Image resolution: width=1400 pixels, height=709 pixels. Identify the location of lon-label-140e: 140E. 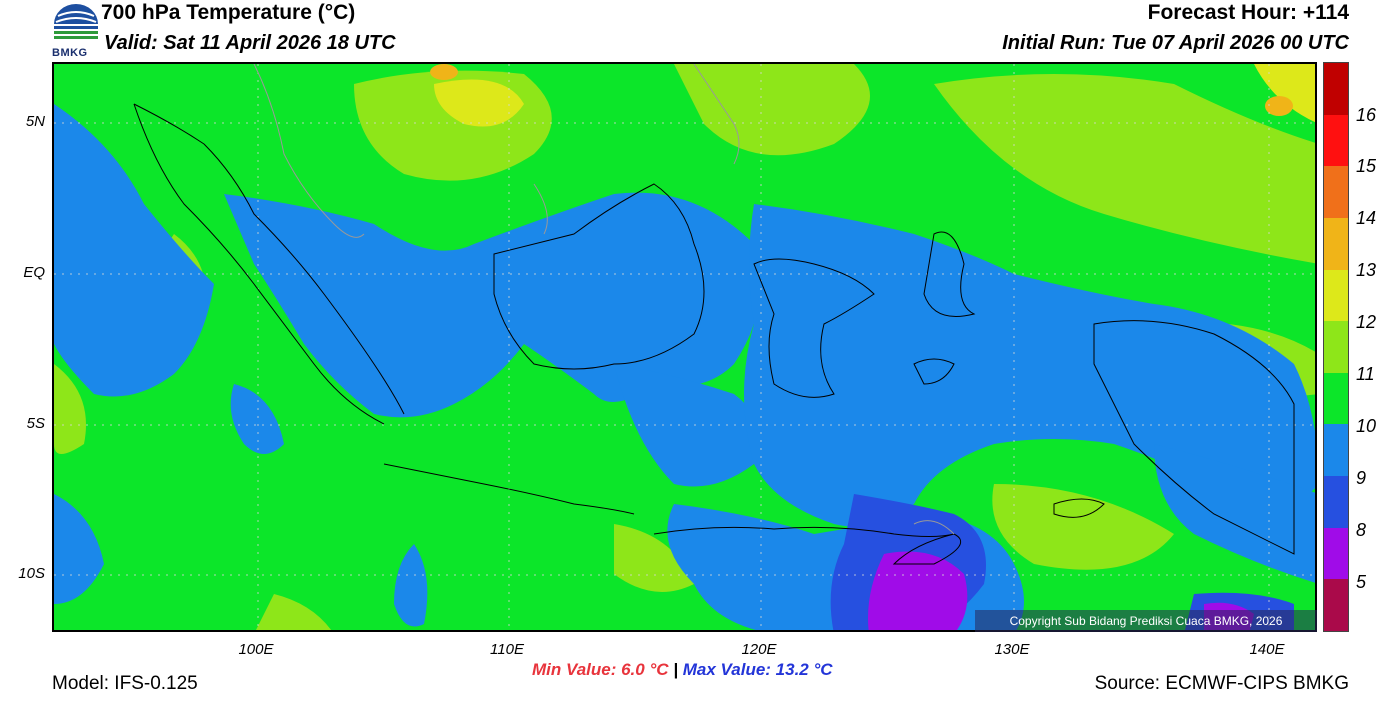
(1267, 649).